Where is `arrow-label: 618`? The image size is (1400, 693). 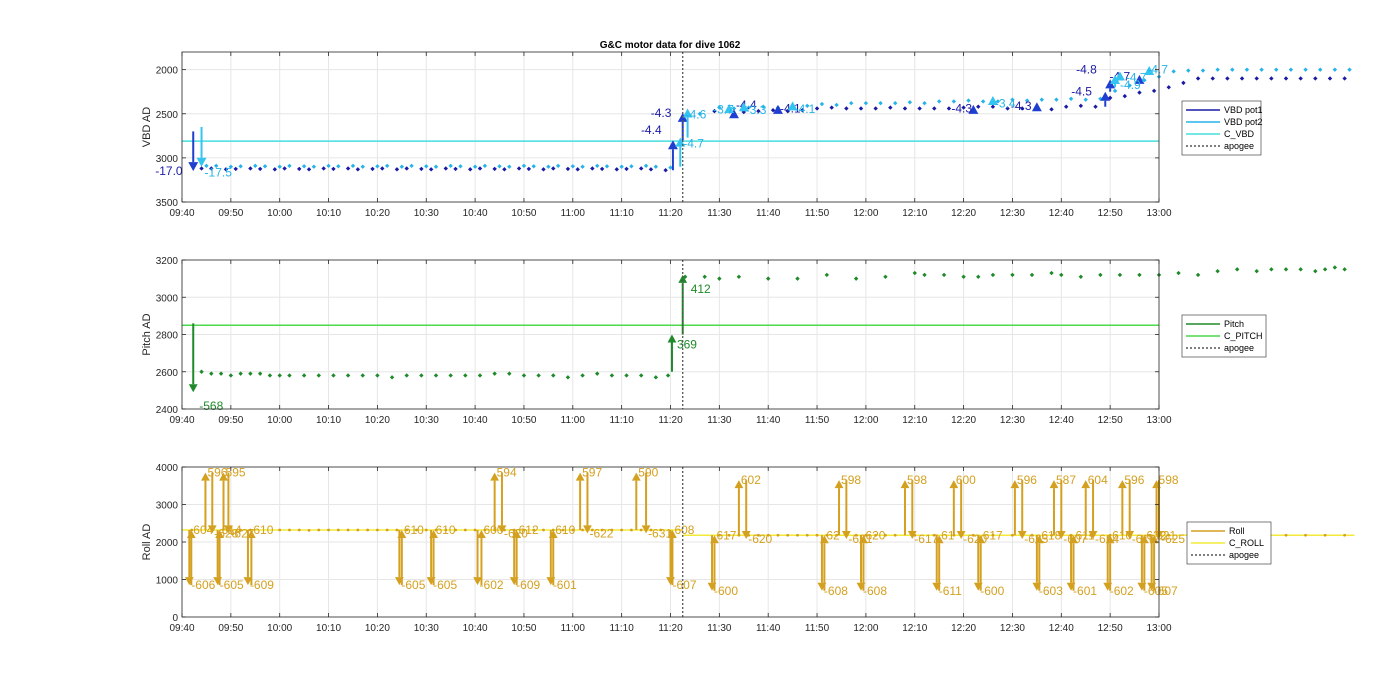
arrow-label: 618 is located at coordinates (1051, 535).